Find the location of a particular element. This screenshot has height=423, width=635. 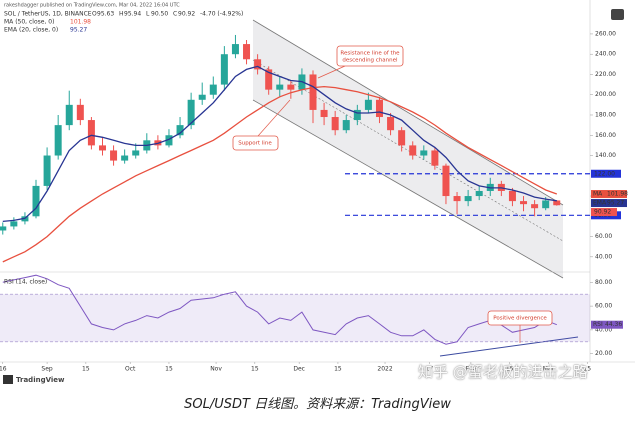

ohlc-value: 90.92 is located at coordinates (186, 14).